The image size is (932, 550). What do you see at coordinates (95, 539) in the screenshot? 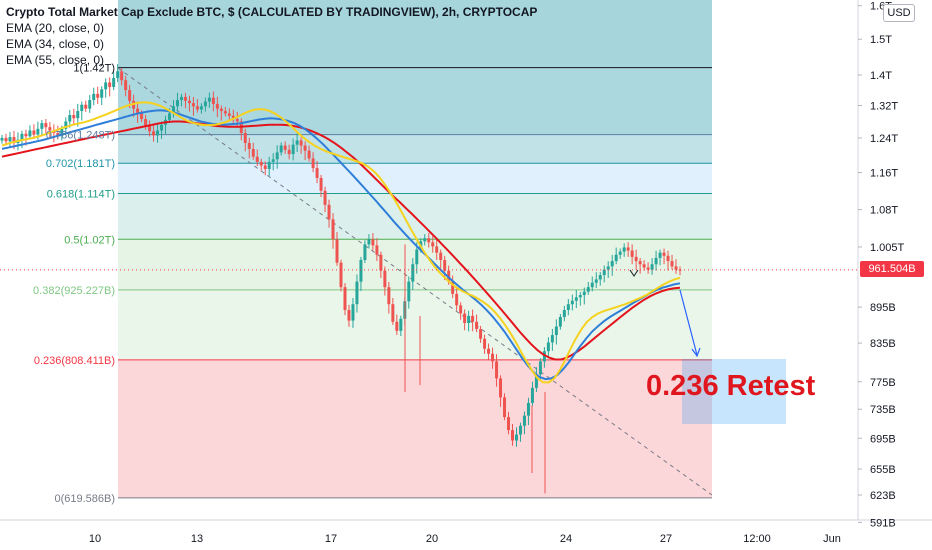
I see `time-tick-label: 10` at bounding box center [95, 539].